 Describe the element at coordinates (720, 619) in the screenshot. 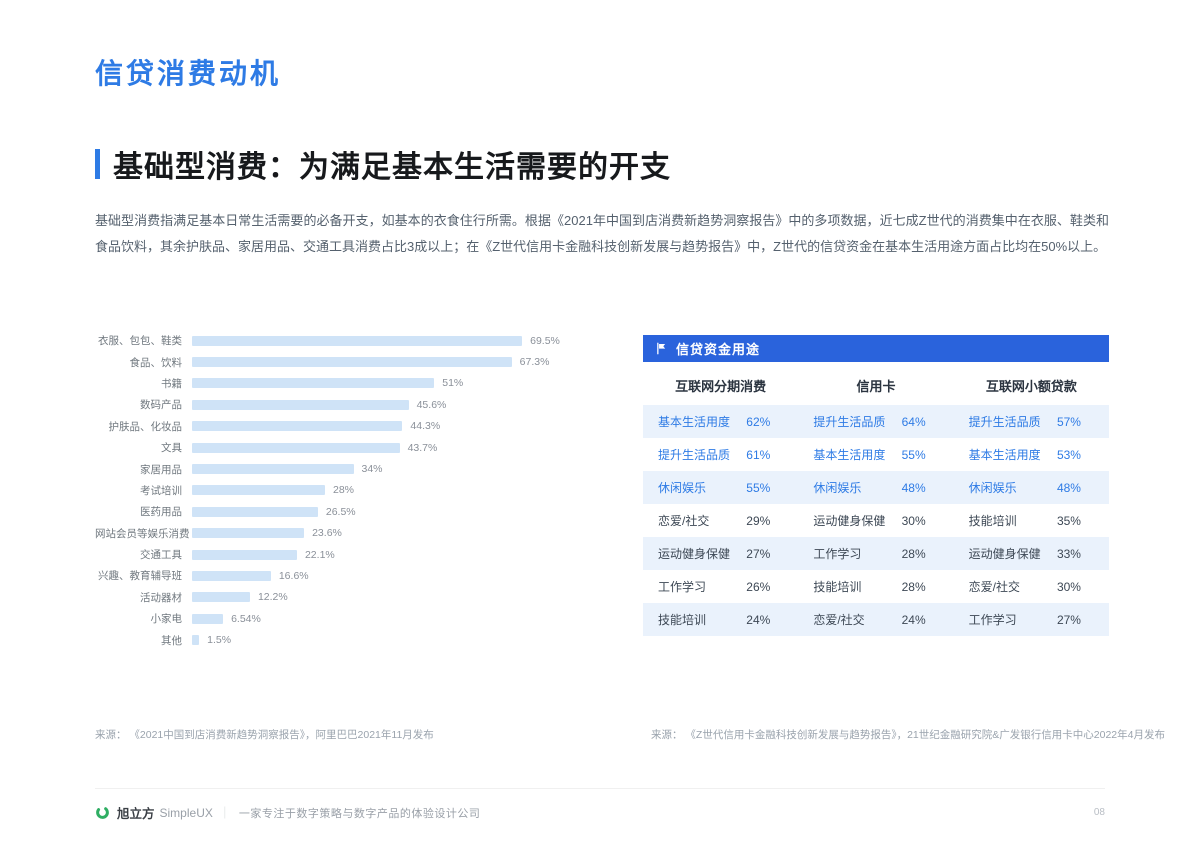

I see `table-cell: 技能培训 24%` at that location.